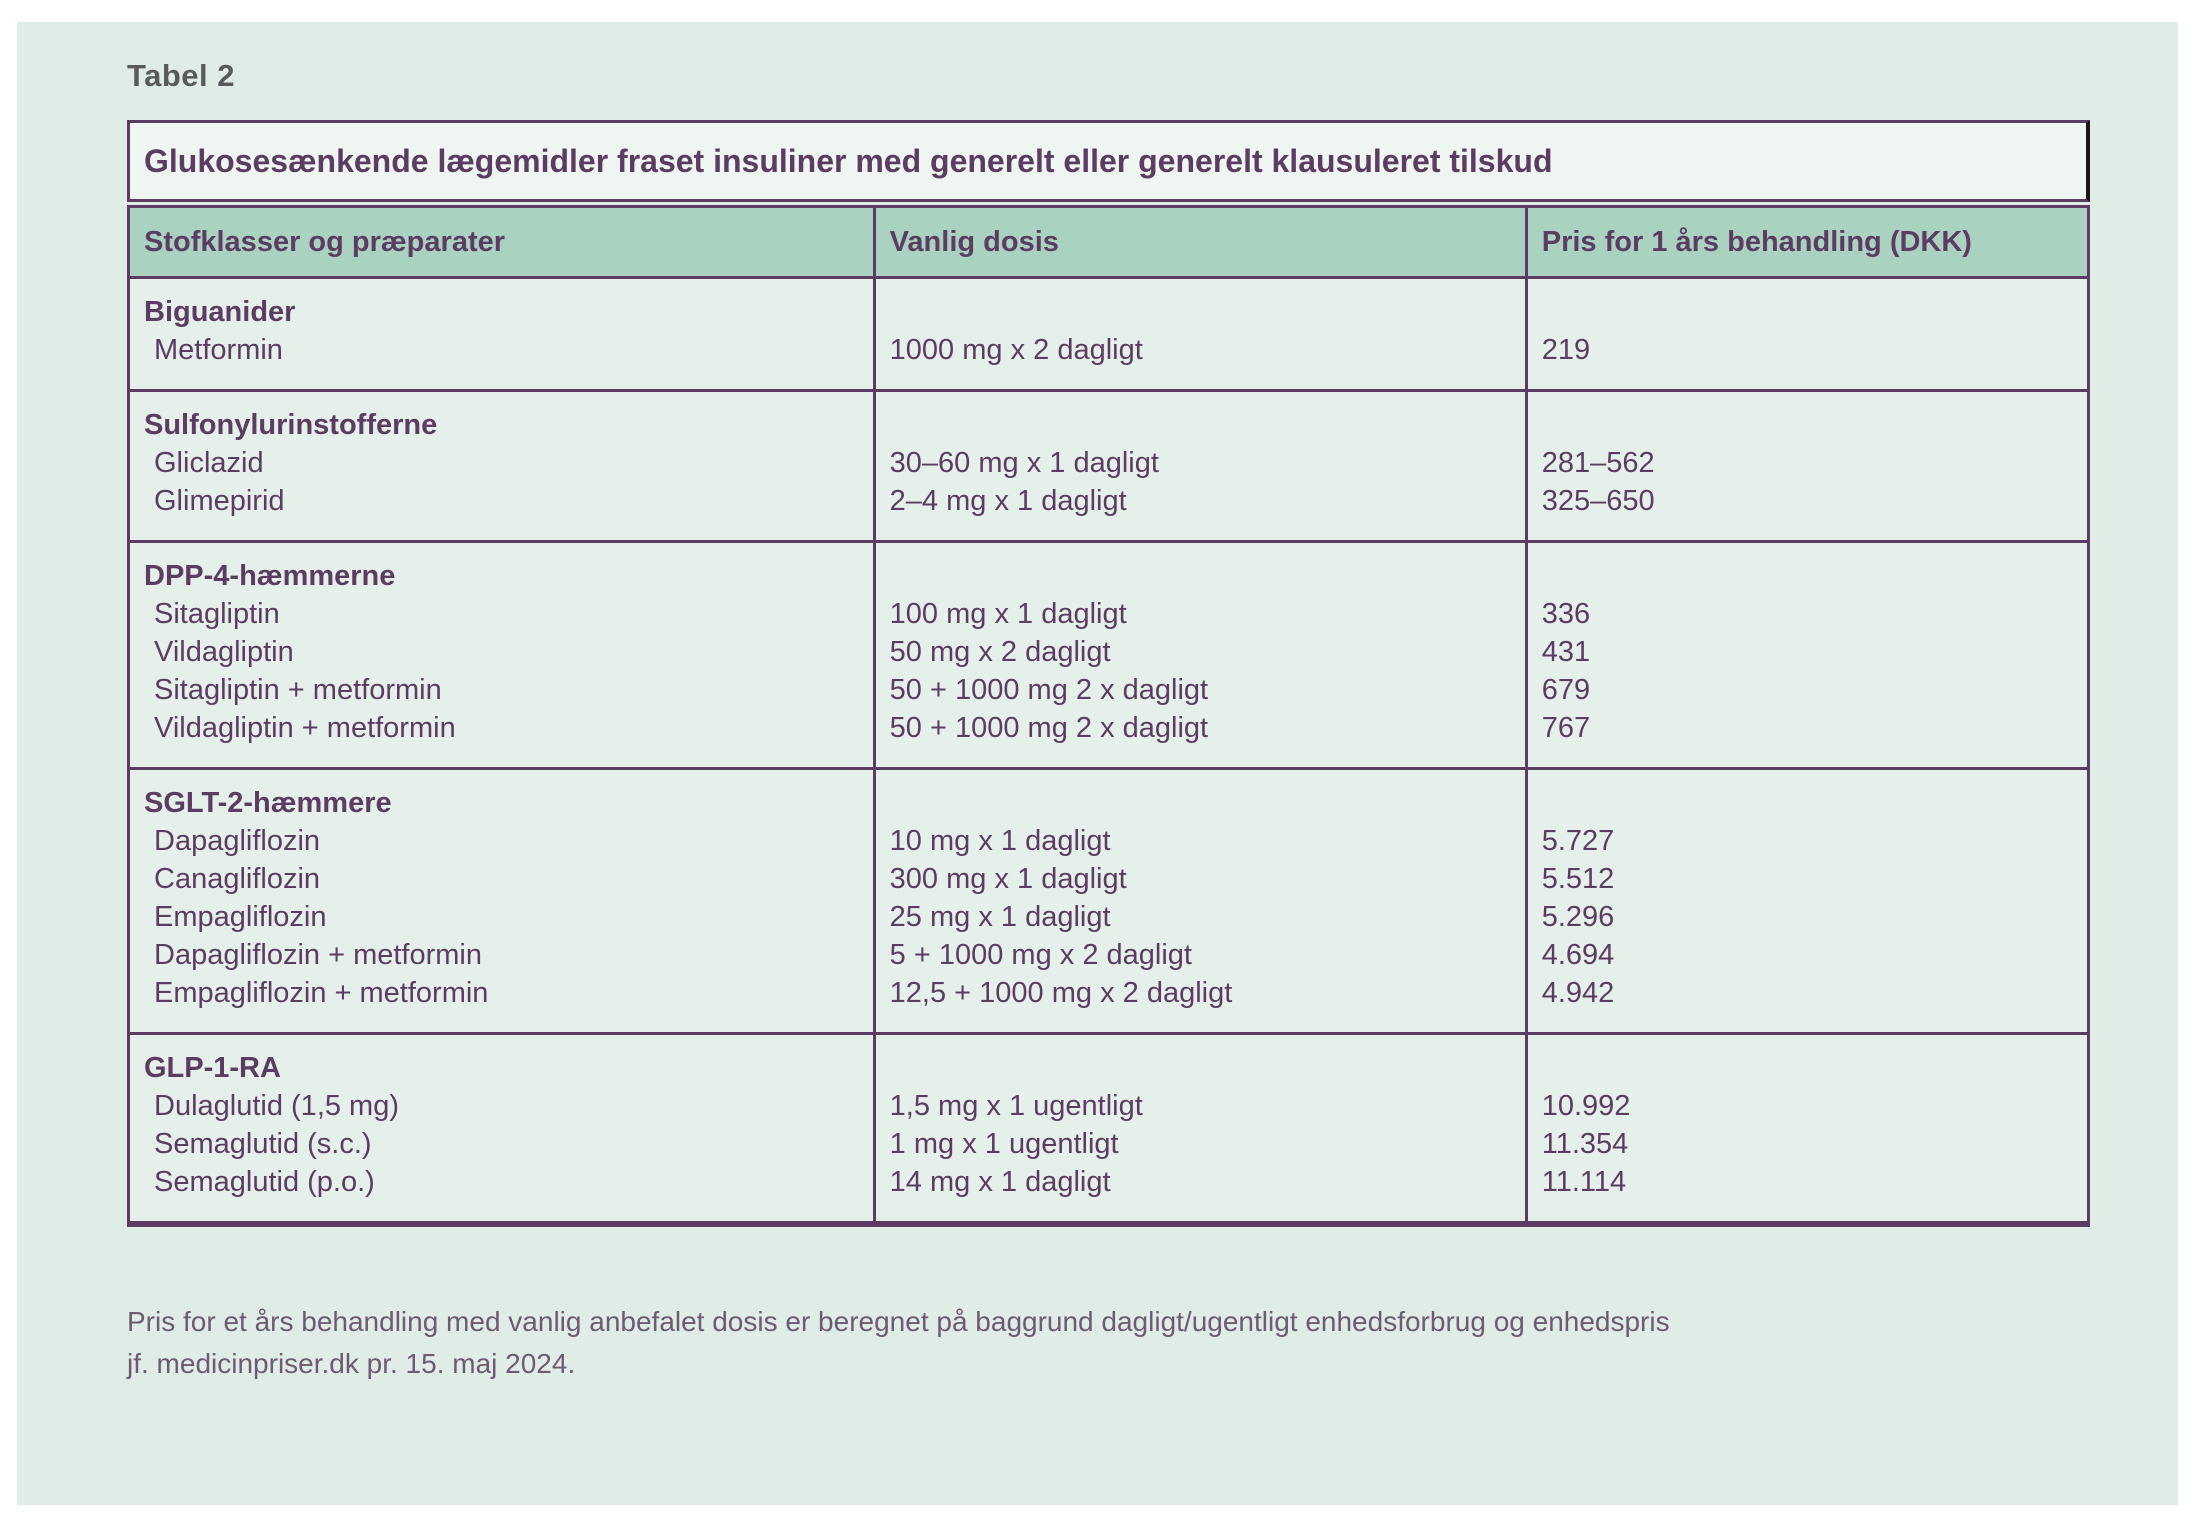  I want to click on drug-class-name: Sulfonylurinstofferne, so click(291, 425).